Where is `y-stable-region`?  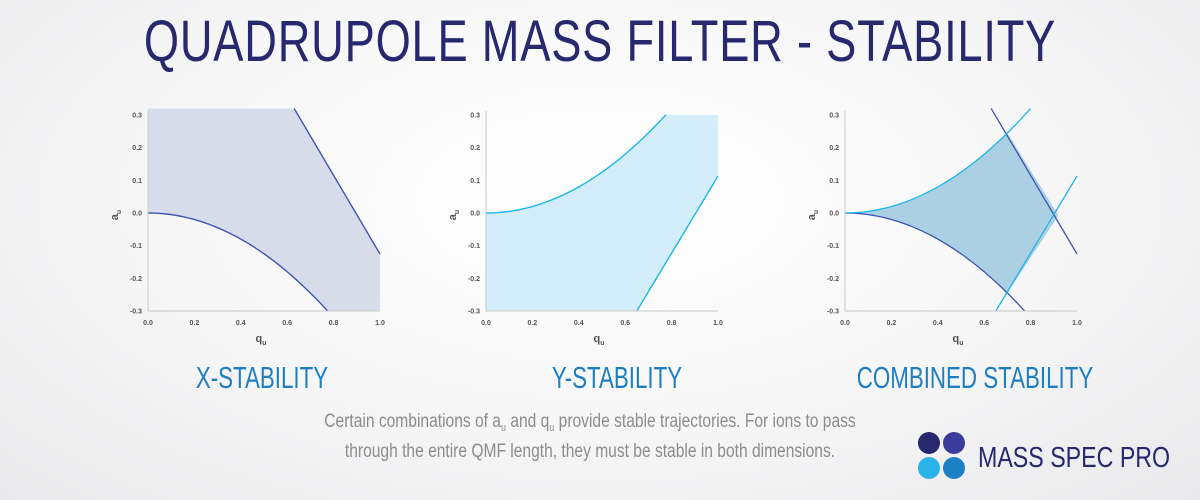
y-stable-region is located at coordinates (602, 213).